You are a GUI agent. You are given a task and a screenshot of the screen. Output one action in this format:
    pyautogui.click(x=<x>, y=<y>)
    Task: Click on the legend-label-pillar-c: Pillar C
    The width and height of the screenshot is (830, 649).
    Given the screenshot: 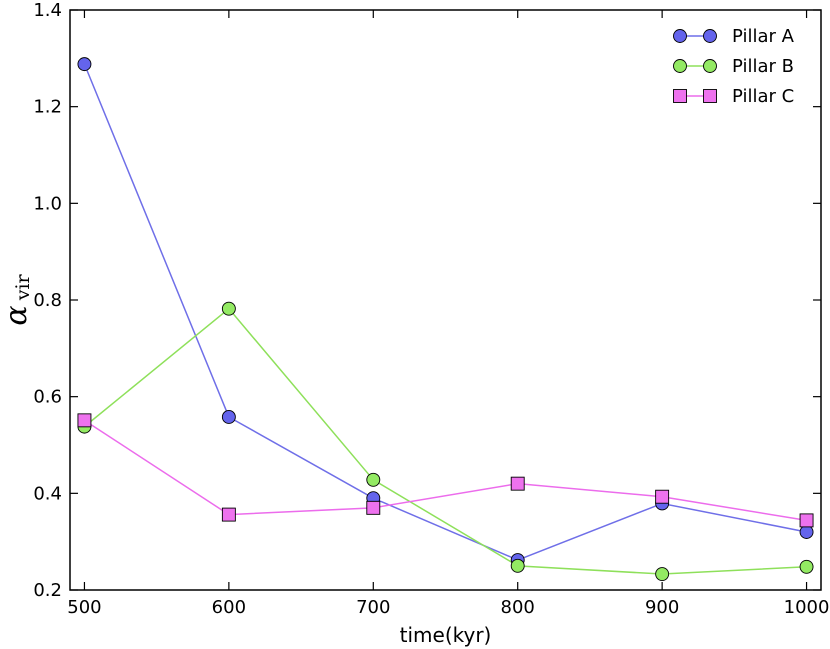 What is the action you would take?
    pyautogui.click(x=763, y=96)
    